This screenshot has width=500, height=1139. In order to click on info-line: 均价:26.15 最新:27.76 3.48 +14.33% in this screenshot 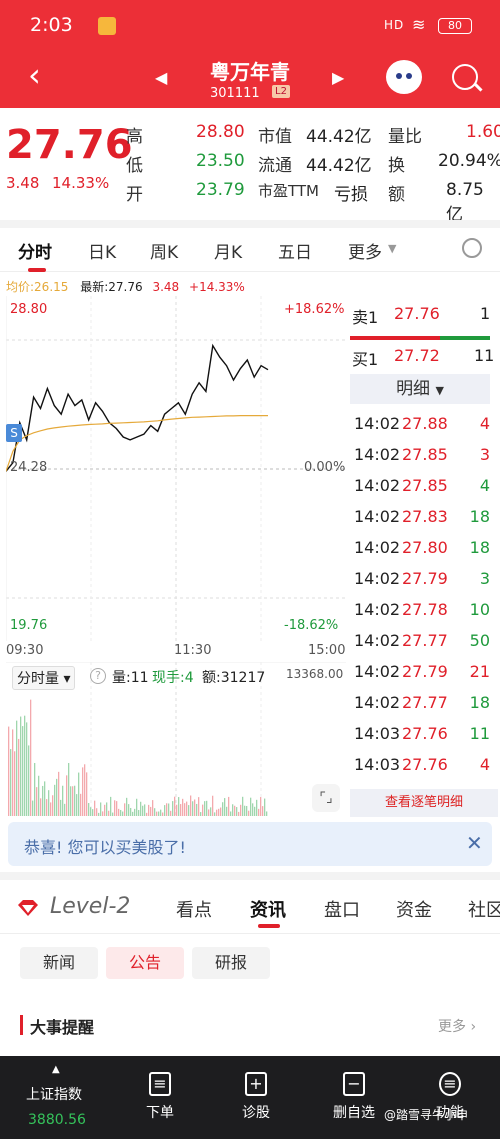, I will do `click(125, 286)`.